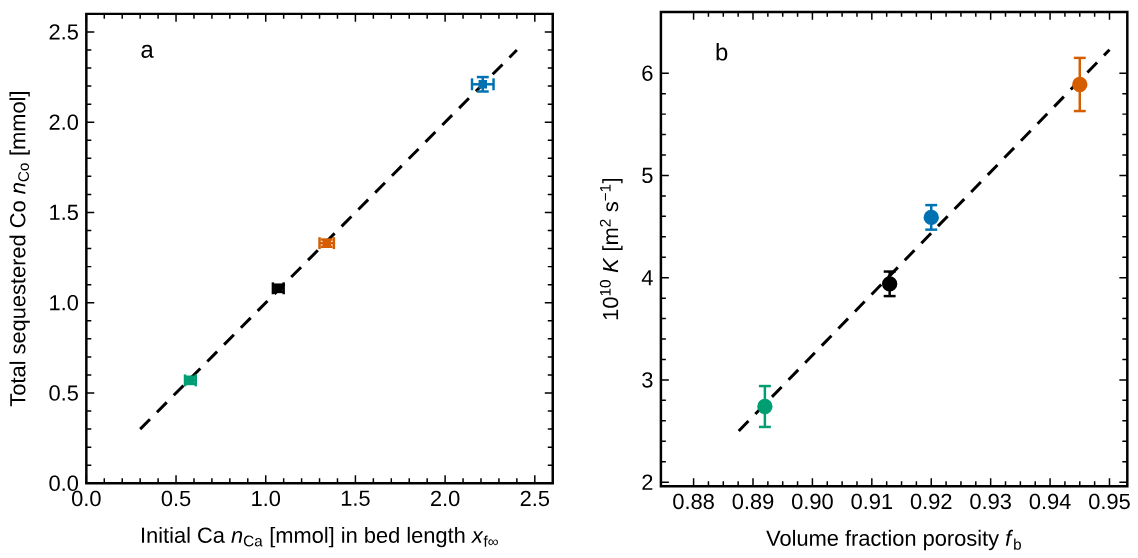  Describe the element at coordinates (86, 498) in the screenshot. I see `x-tick-label: 0.0` at that location.